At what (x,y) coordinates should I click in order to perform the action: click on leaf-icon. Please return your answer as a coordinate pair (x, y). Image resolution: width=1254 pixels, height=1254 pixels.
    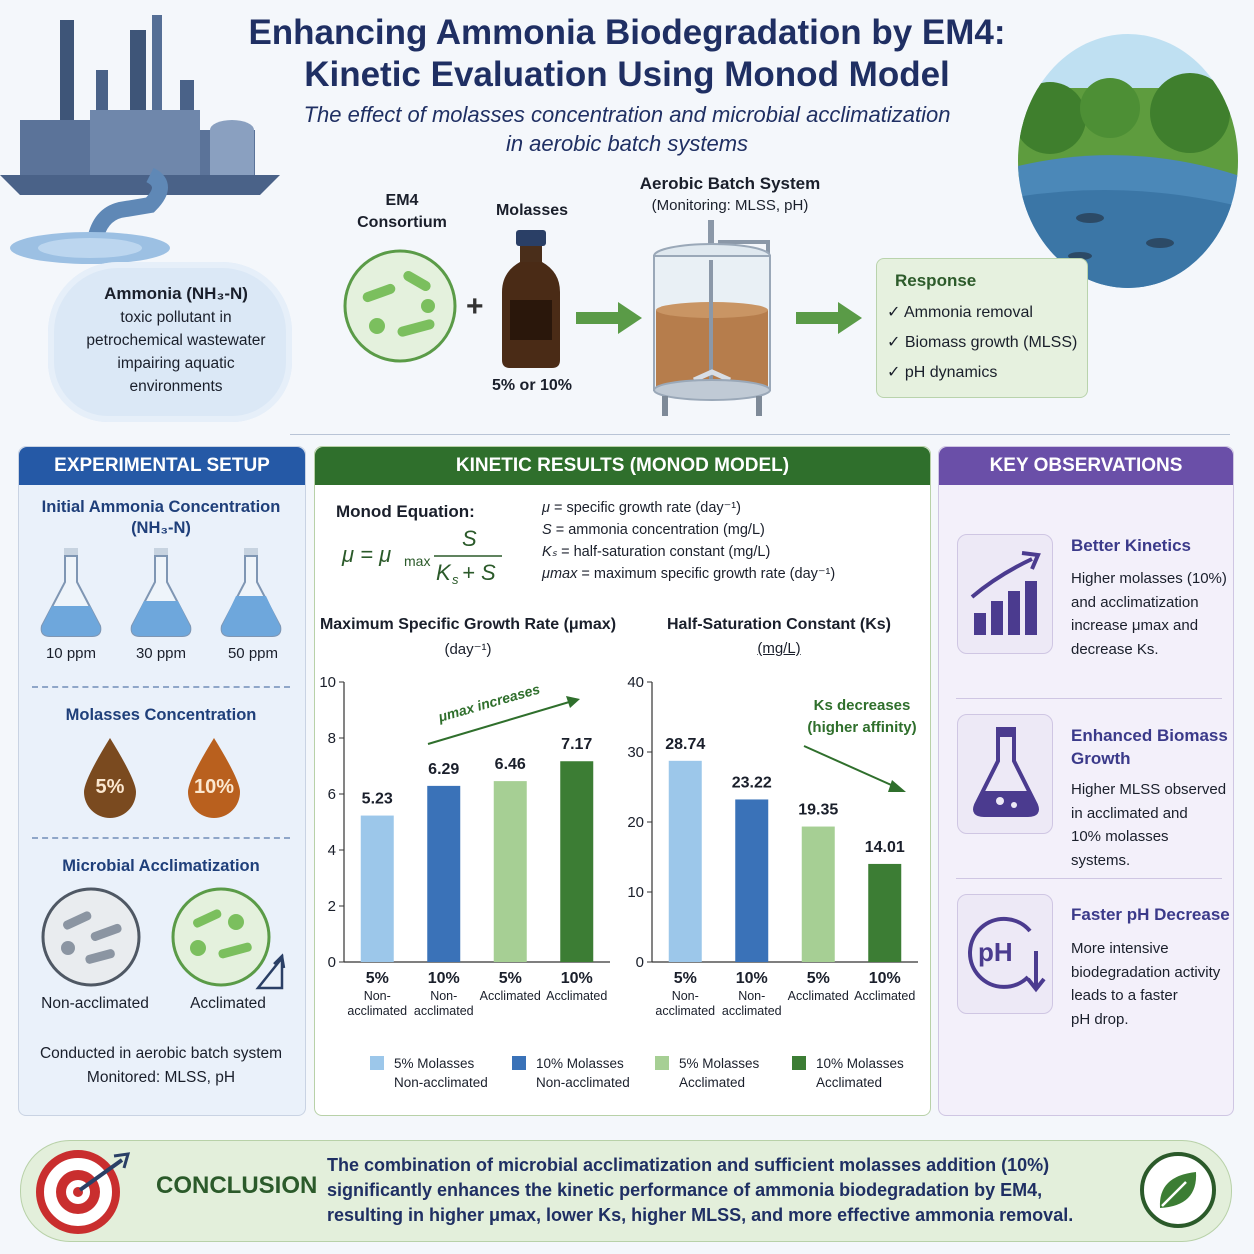
    Looking at the image, I should click on (1178, 1190).